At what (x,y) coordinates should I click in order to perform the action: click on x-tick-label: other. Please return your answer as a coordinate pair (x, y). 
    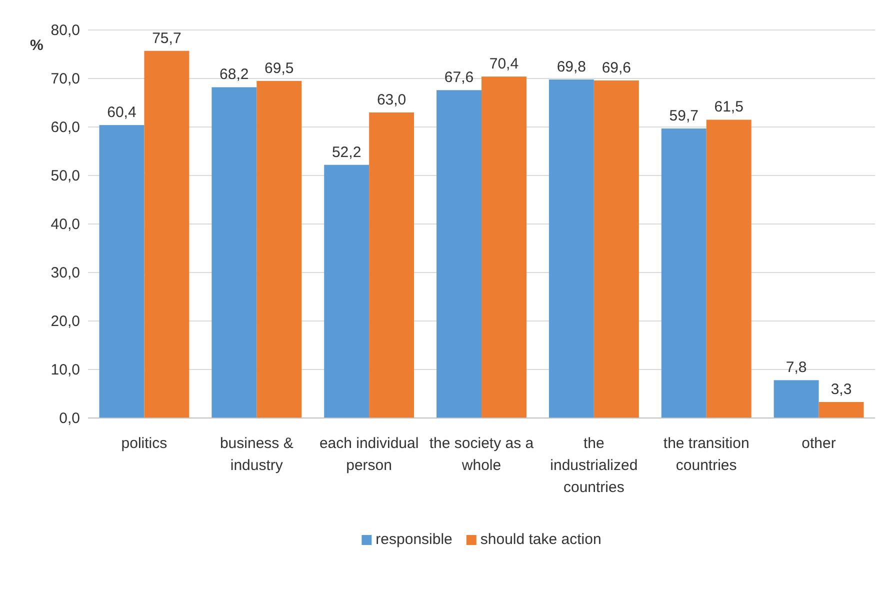
    Looking at the image, I should click on (819, 443).